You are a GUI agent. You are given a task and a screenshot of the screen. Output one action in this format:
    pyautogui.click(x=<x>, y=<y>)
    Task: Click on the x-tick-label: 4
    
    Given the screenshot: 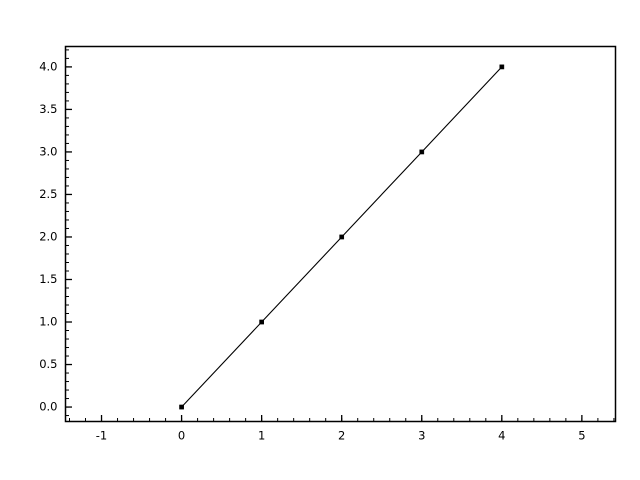 What is the action you would take?
    pyautogui.click(x=501, y=435)
    